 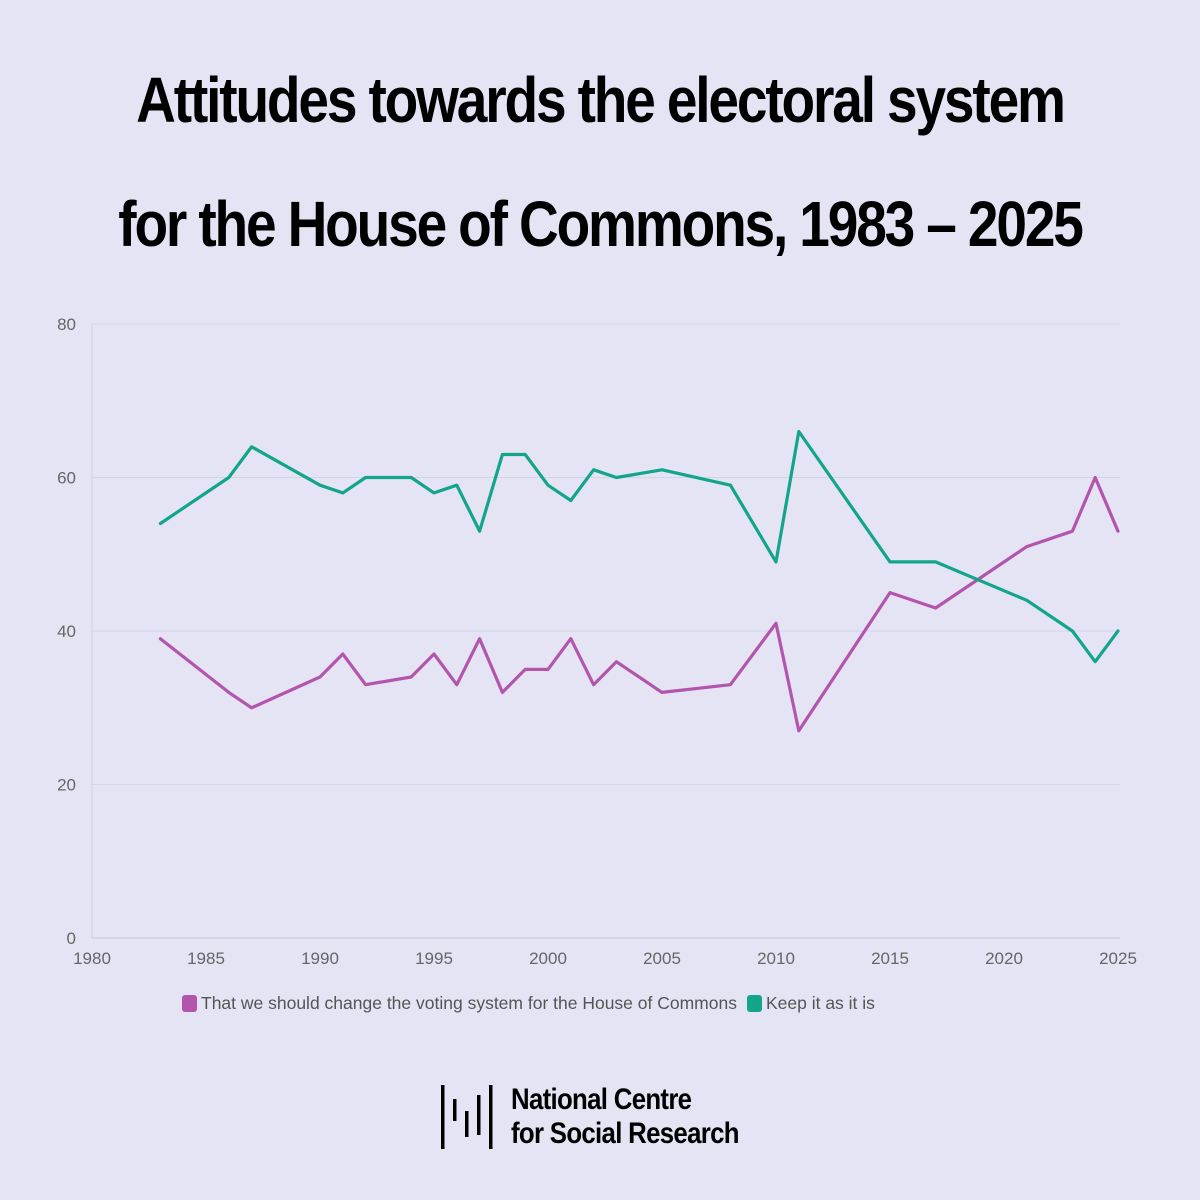 I want to click on x-tick-label: 2020, so click(x=1004, y=958).